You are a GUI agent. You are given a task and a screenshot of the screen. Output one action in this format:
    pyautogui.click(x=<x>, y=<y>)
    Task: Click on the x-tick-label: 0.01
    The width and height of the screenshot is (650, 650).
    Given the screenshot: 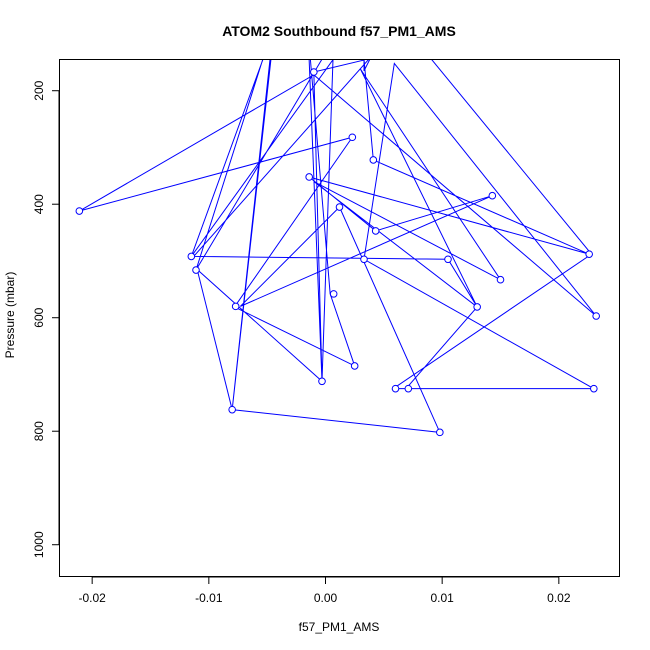 What is the action you would take?
    pyautogui.click(x=442, y=598)
    